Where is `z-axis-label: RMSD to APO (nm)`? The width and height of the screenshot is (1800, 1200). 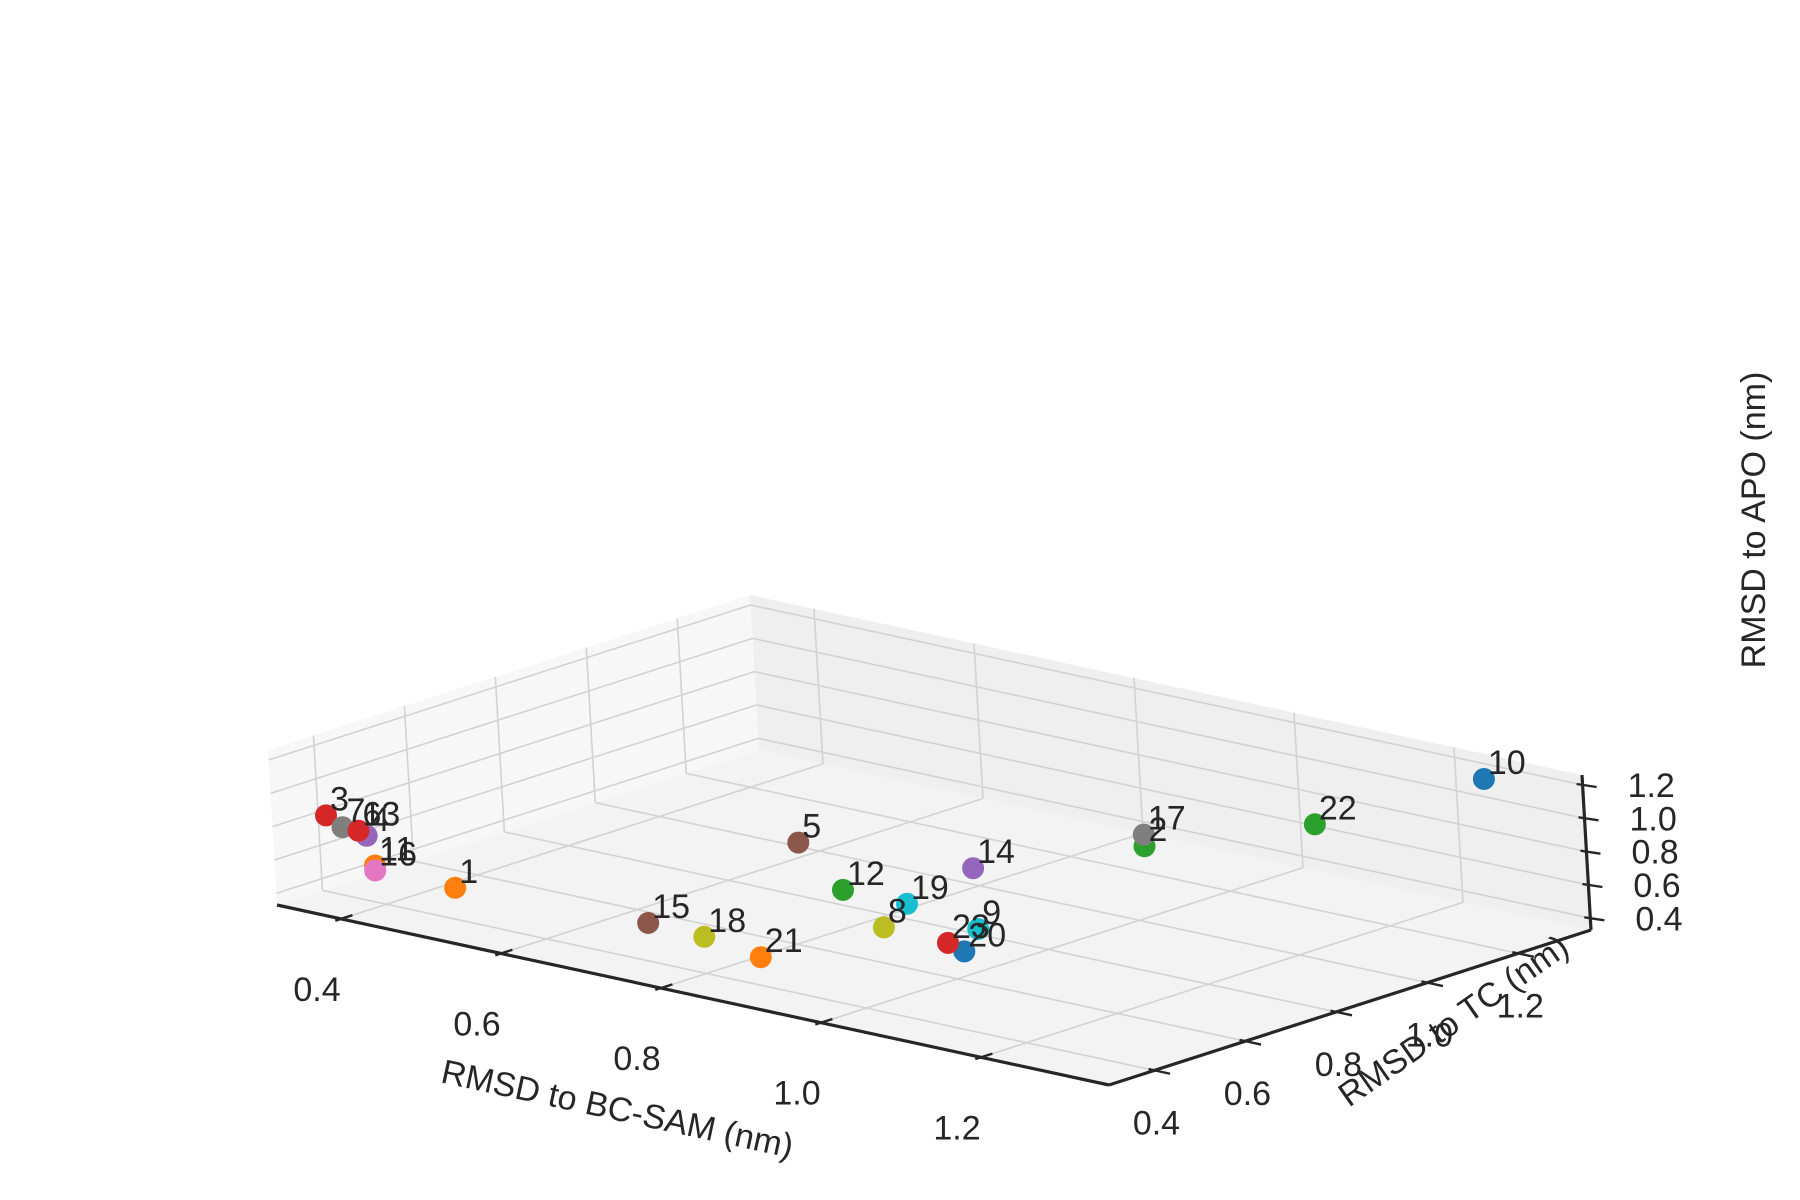
z-axis-label: RMSD to APO (nm) is located at coordinates (1754, 520).